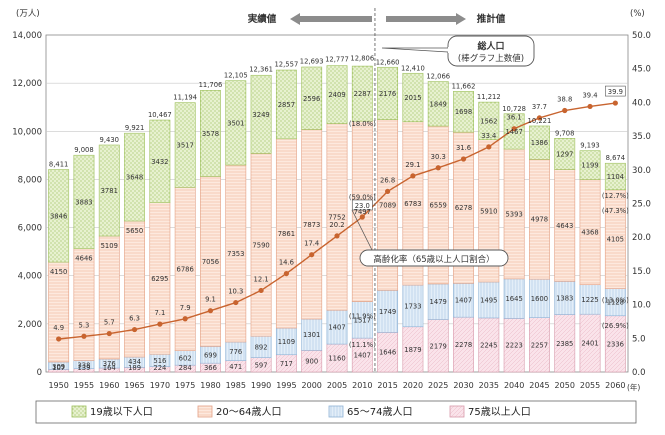 This screenshot has height=435, width=665. I want to click on value-label-1965-seg3: 3648, so click(134, 178).